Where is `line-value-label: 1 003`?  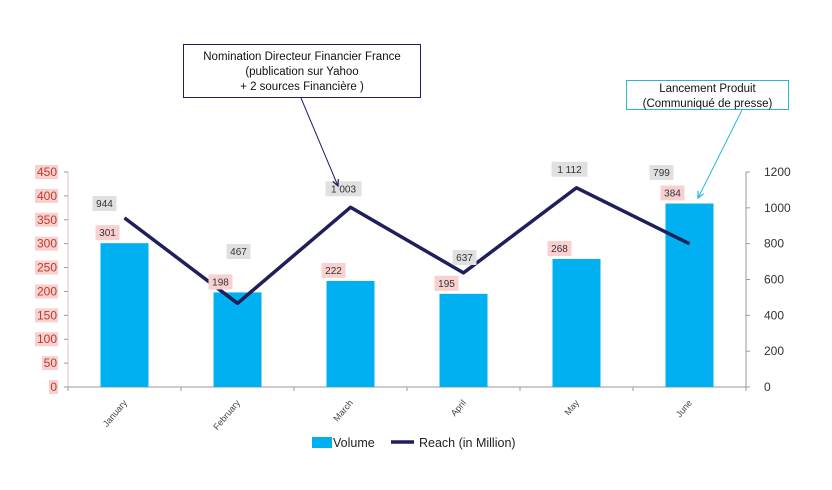
line-value-label: 1 003 is located at coordinates (343, 189).